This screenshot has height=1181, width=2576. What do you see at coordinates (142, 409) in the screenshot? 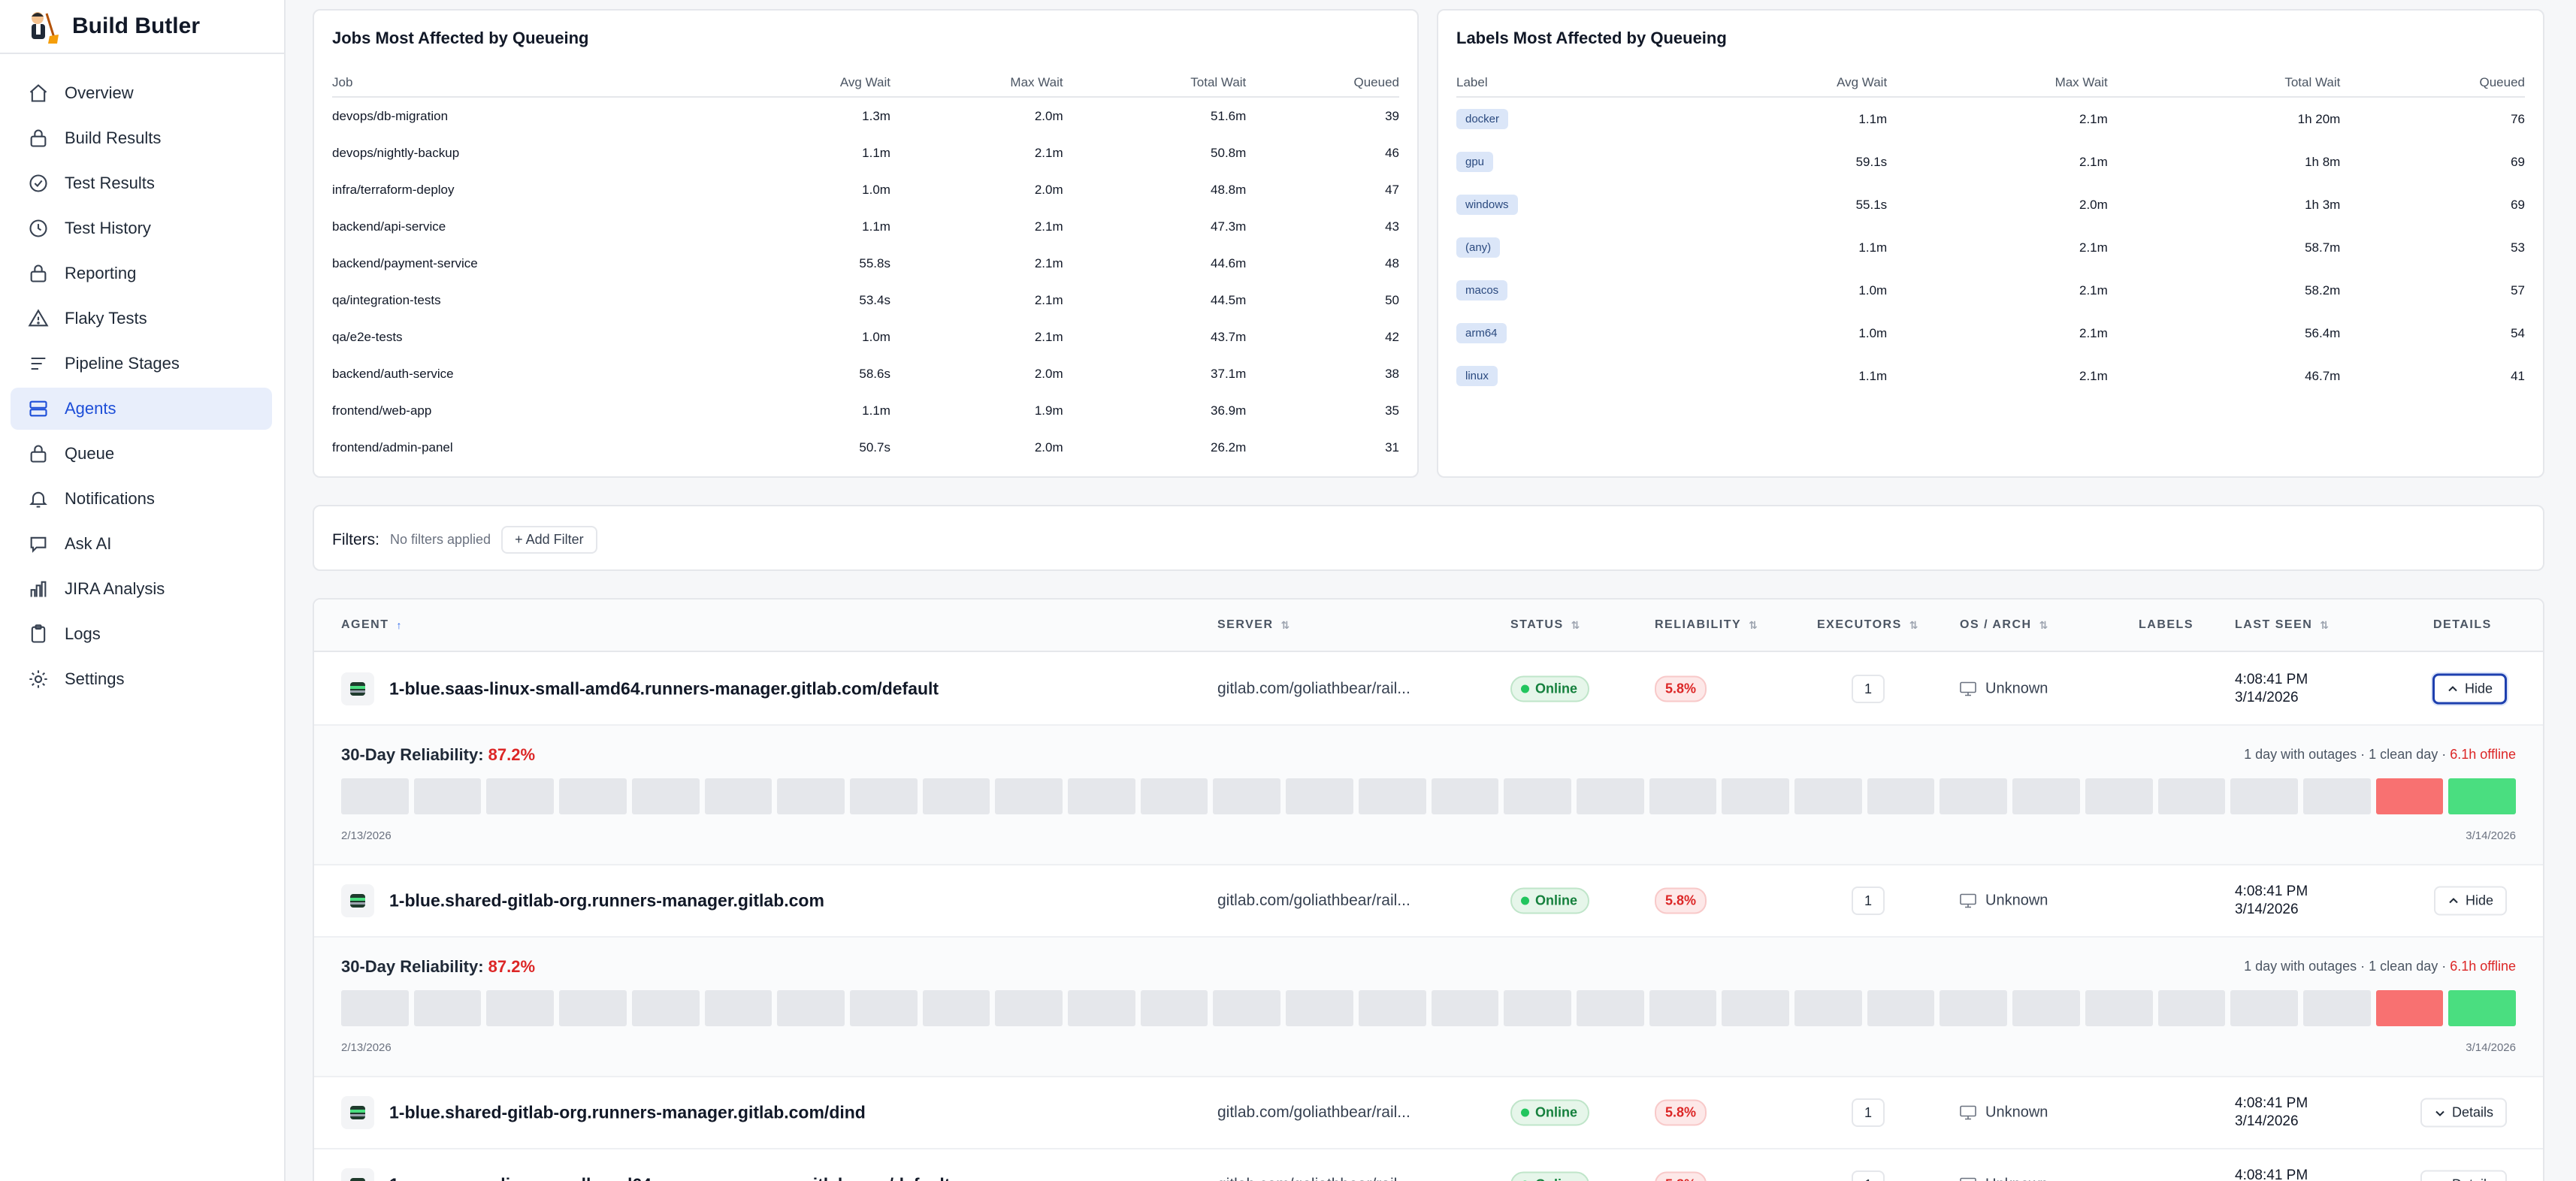
I see `sidebar-item-agents: Agents` at bounding box center [142, 409].